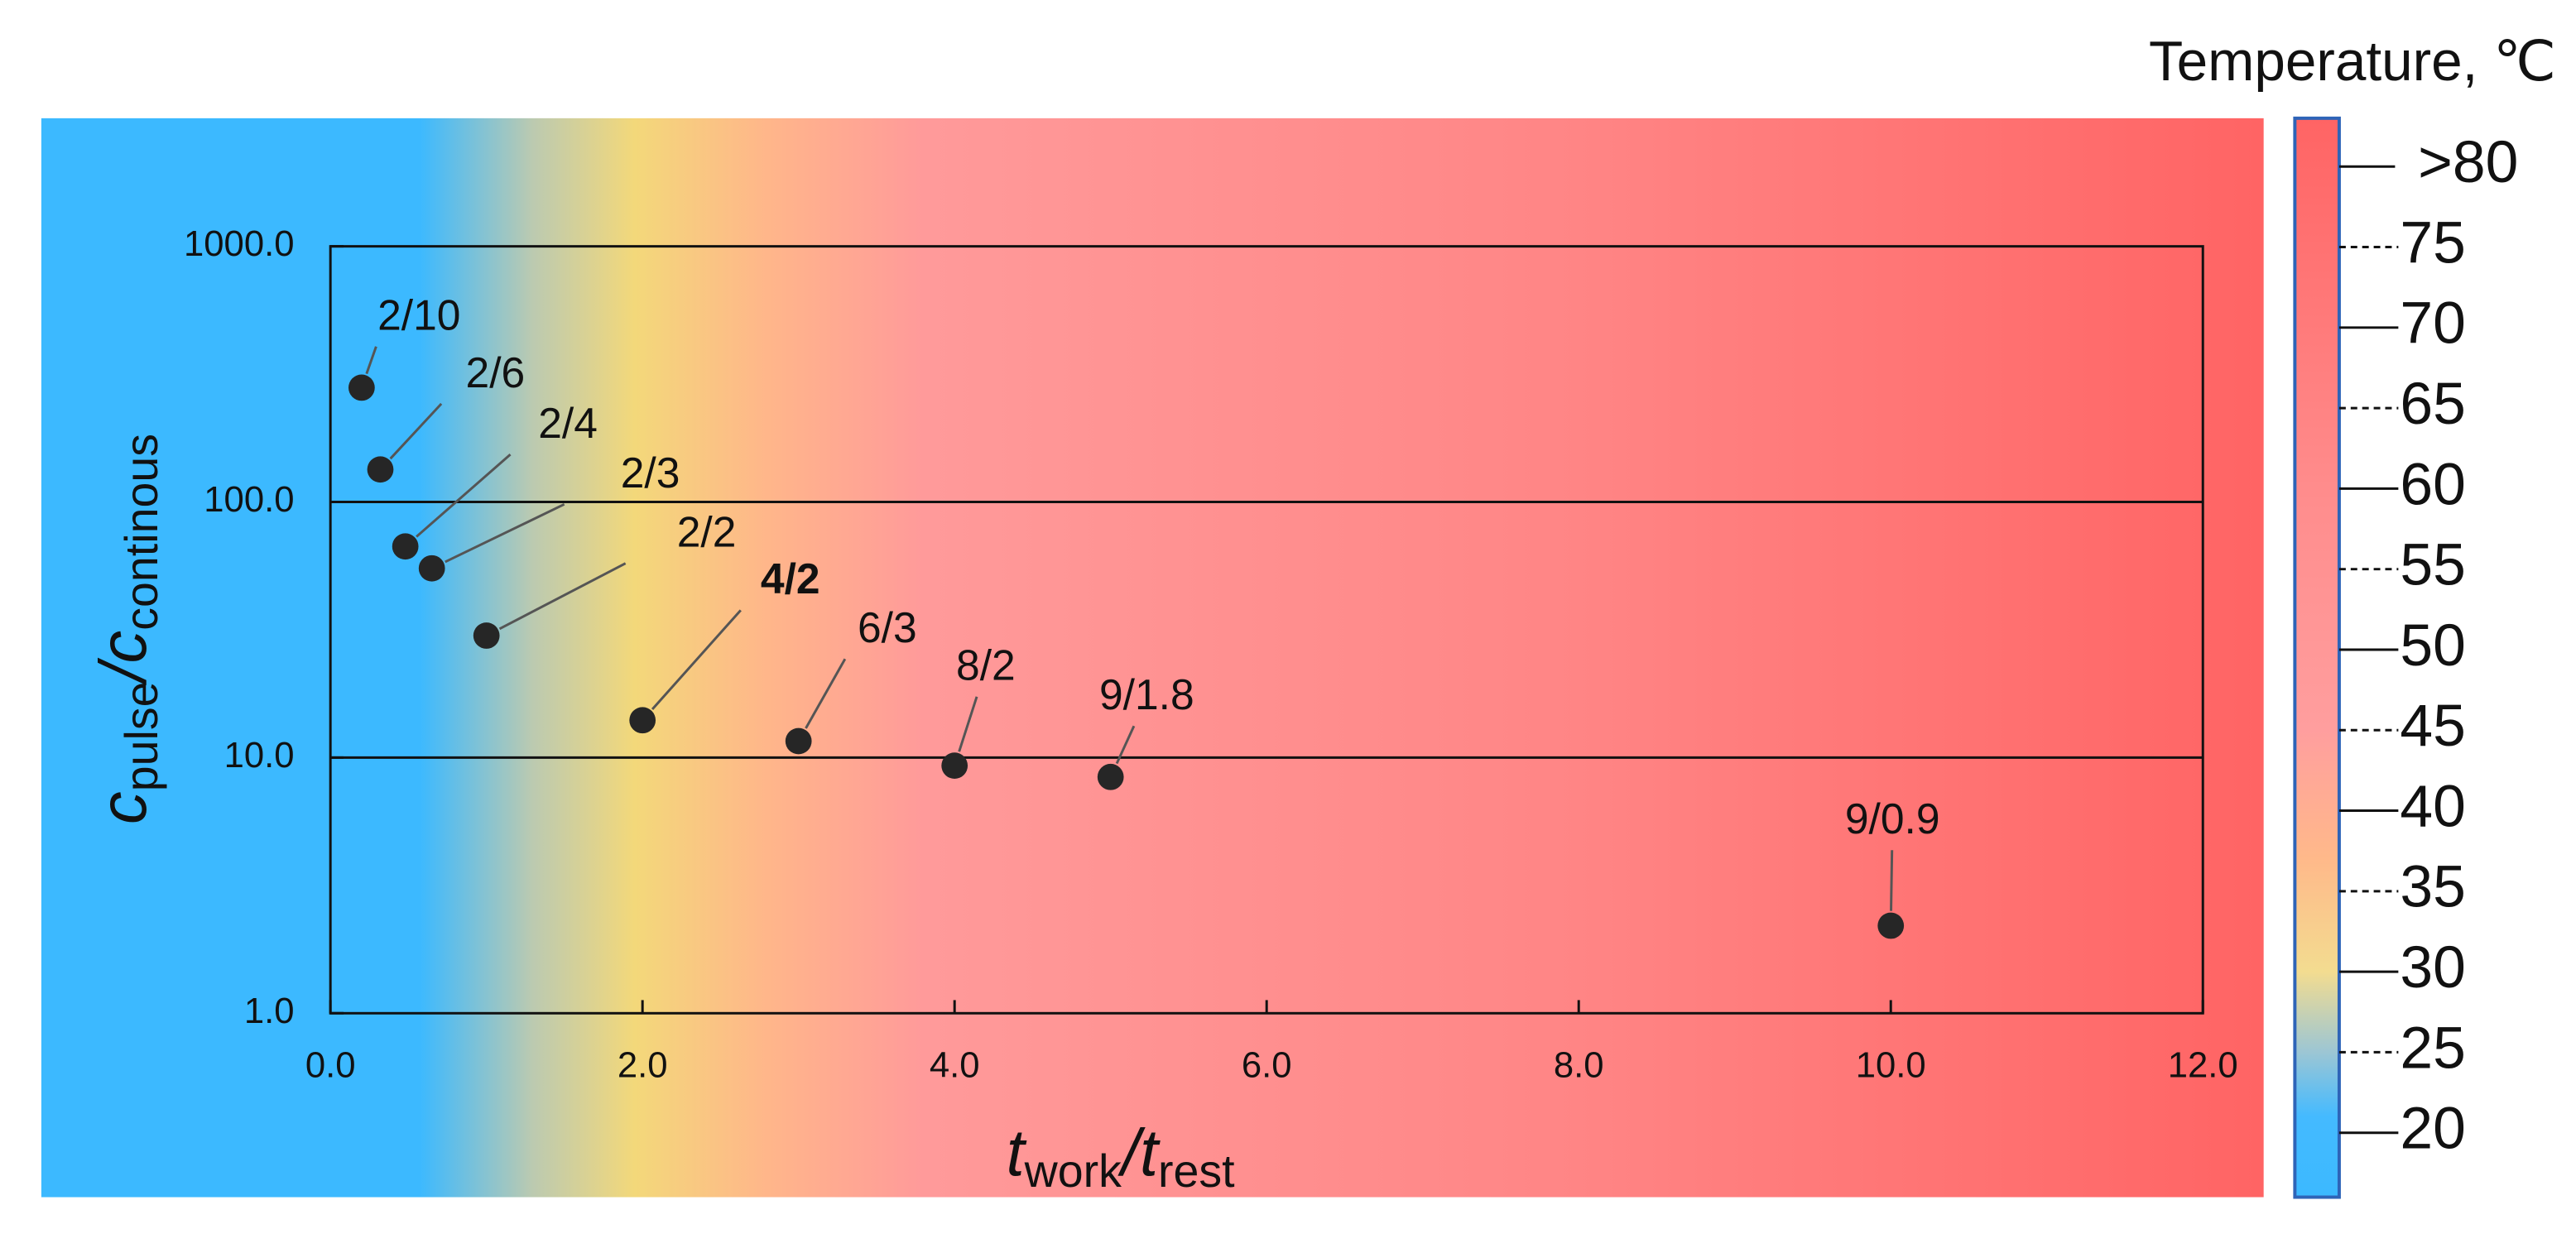 The image size is (2576, 1253). What do you see at coordinates (418, 315) in the screenshot?
I see `point-label: 2/10` at bounding box center [418, 315].